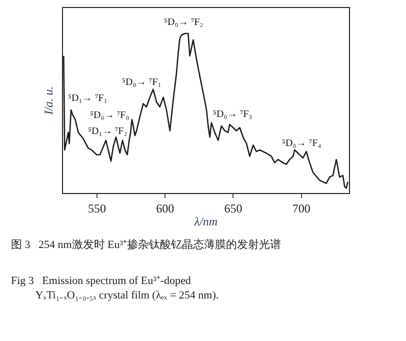  I want to click on x-tick-label: 650, so click(233, 208).